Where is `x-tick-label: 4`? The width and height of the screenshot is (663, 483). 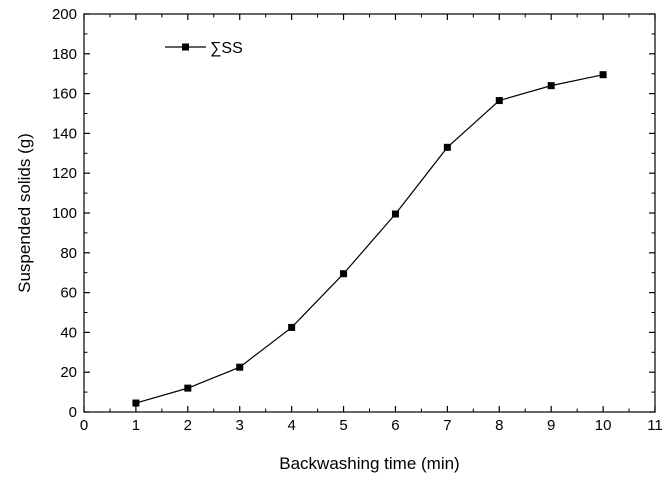 x-tick-label: 4 is located at coordinates (291, 425).